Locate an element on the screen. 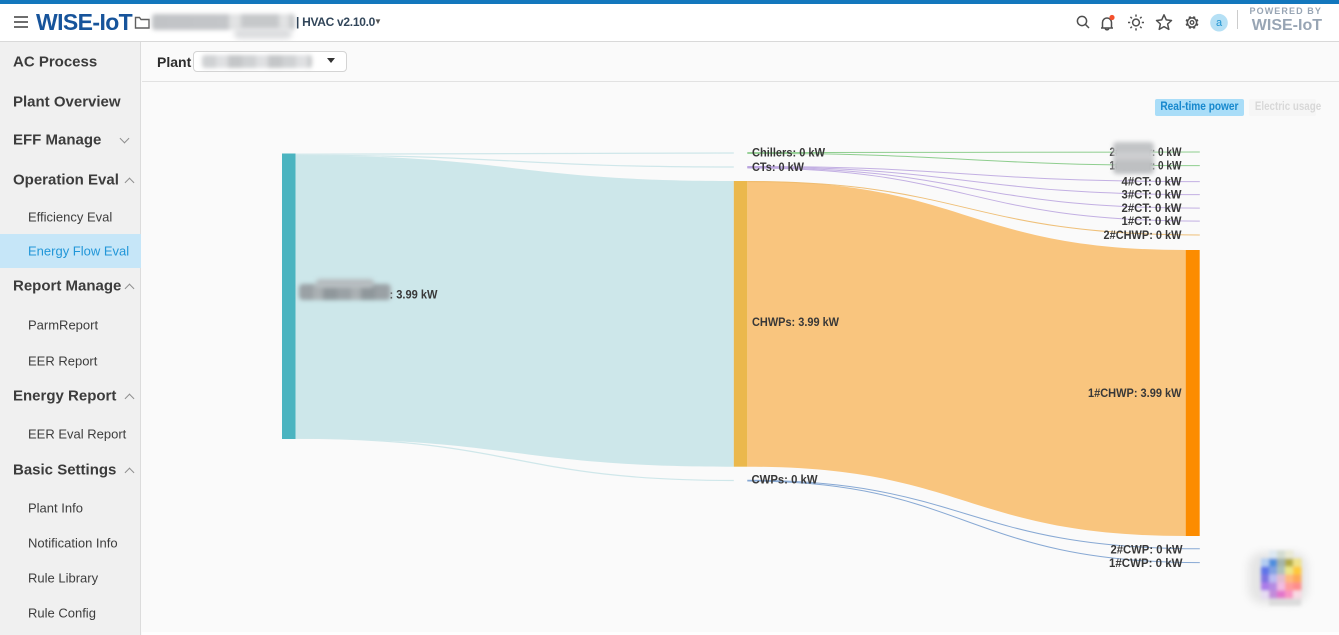 Image resolution: width=1339 pixels, height=635 pixels. svg-text: 3#CT: 0 kW is located at coordinates (1152, 195).